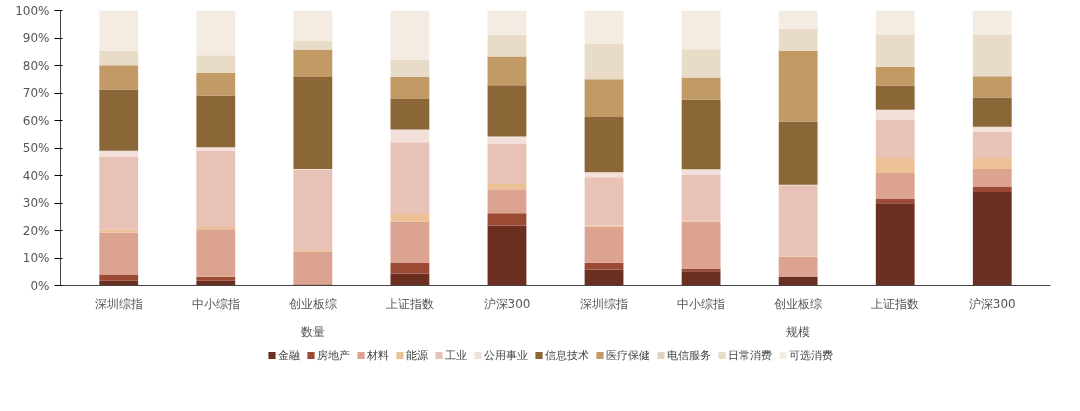 This screenshot has width=1080, height=411. I want to click on legend-label: 能源, so click(417, 355).